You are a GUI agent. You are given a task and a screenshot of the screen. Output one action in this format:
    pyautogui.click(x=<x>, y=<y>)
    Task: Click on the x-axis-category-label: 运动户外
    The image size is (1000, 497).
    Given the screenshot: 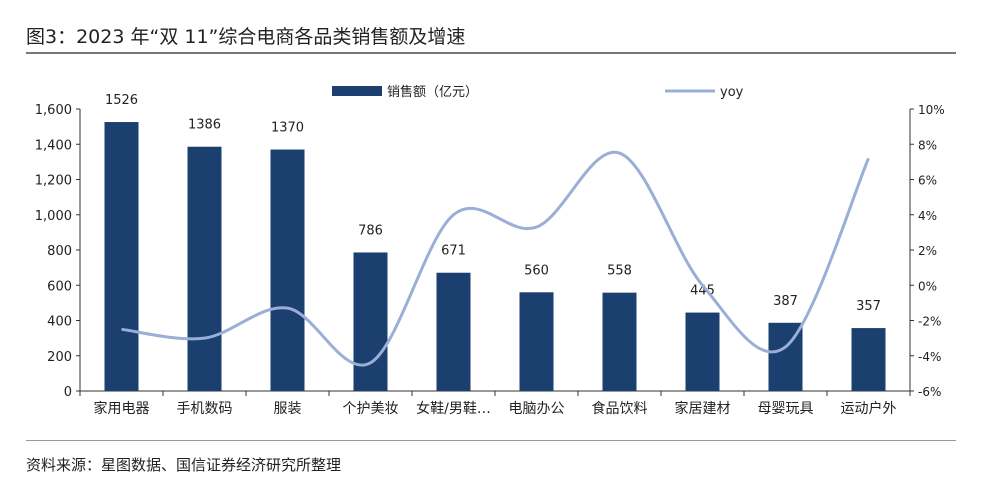 What is the action you would take?
    pyautogui.click(x=869, y=408)
    